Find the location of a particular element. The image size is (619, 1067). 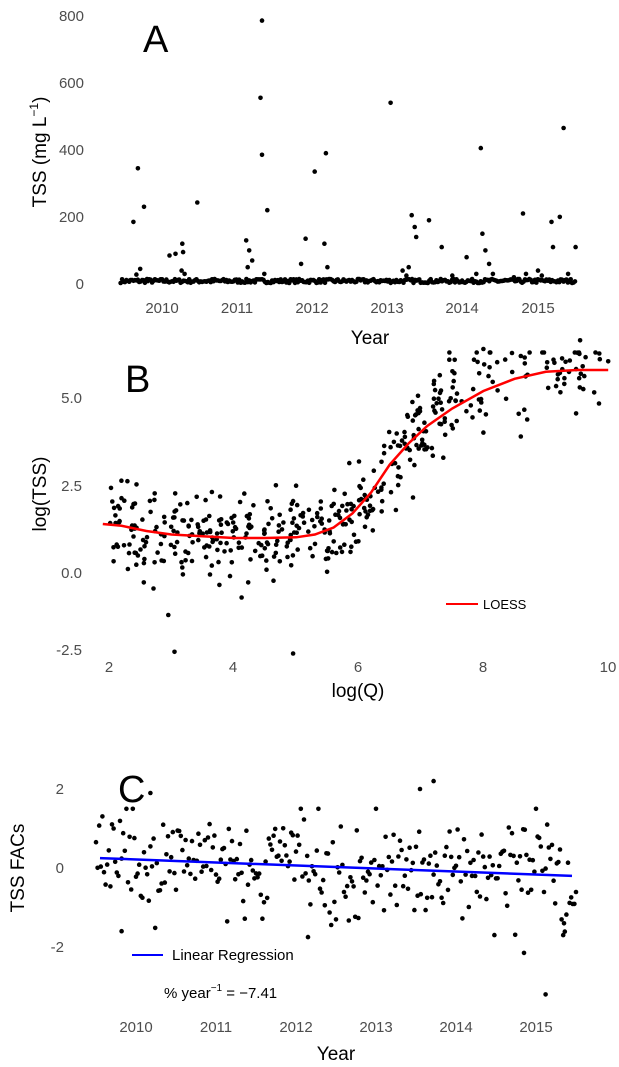

panel-c-x-tick-label: 2012 is located at coordinates (295, 1027).